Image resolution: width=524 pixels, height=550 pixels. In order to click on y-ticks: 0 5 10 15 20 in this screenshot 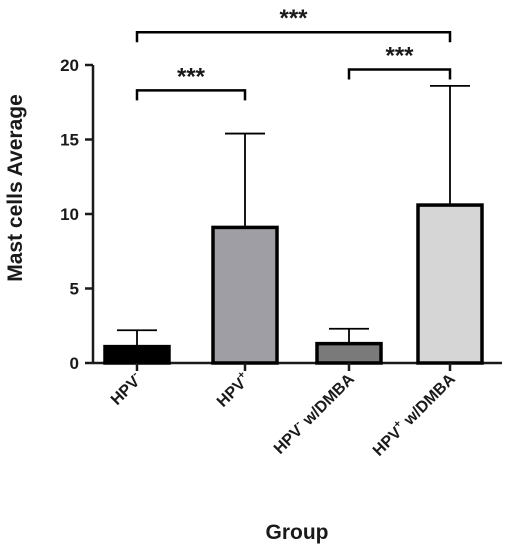, I will do `click(76, 214)`.